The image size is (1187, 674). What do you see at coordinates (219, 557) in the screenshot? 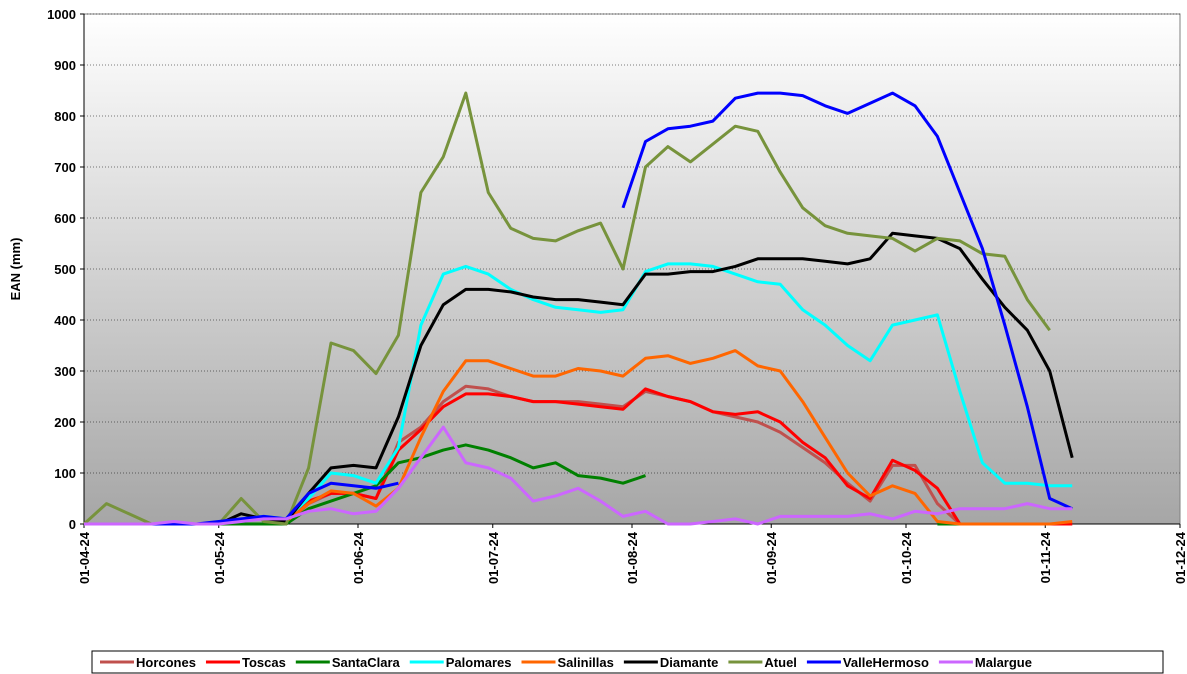
I see `x-tick-label: 01-05-24` at bounding box center [219, 557].